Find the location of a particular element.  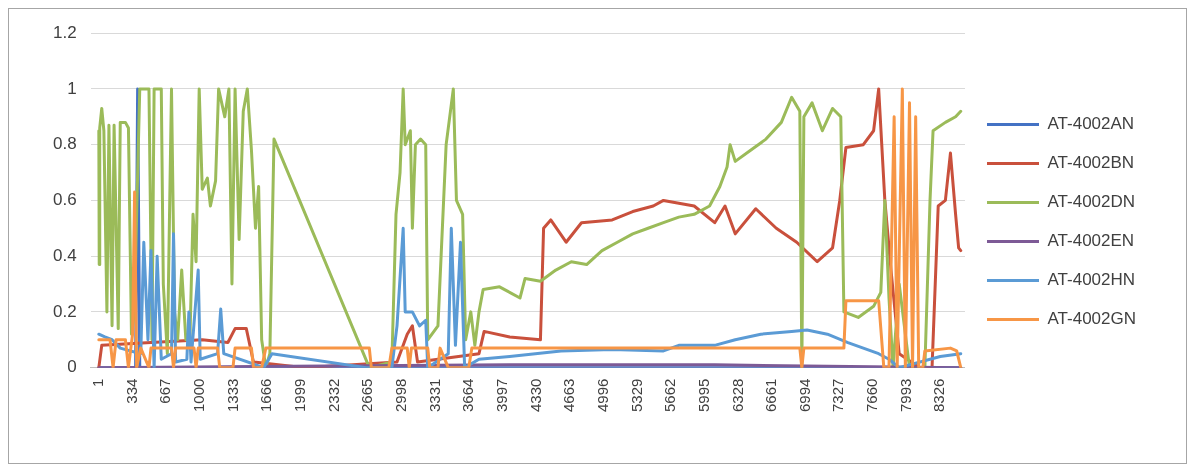

legend-label: AT-4002GN is located at coordinates (1092, 319).